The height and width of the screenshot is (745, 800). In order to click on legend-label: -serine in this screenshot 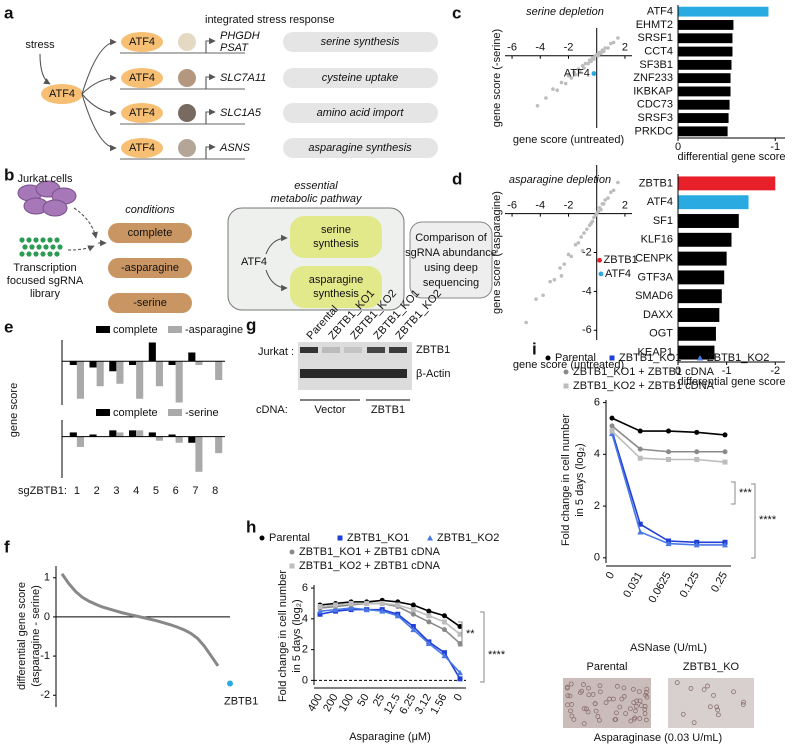, I will do `click(202, 413)`.